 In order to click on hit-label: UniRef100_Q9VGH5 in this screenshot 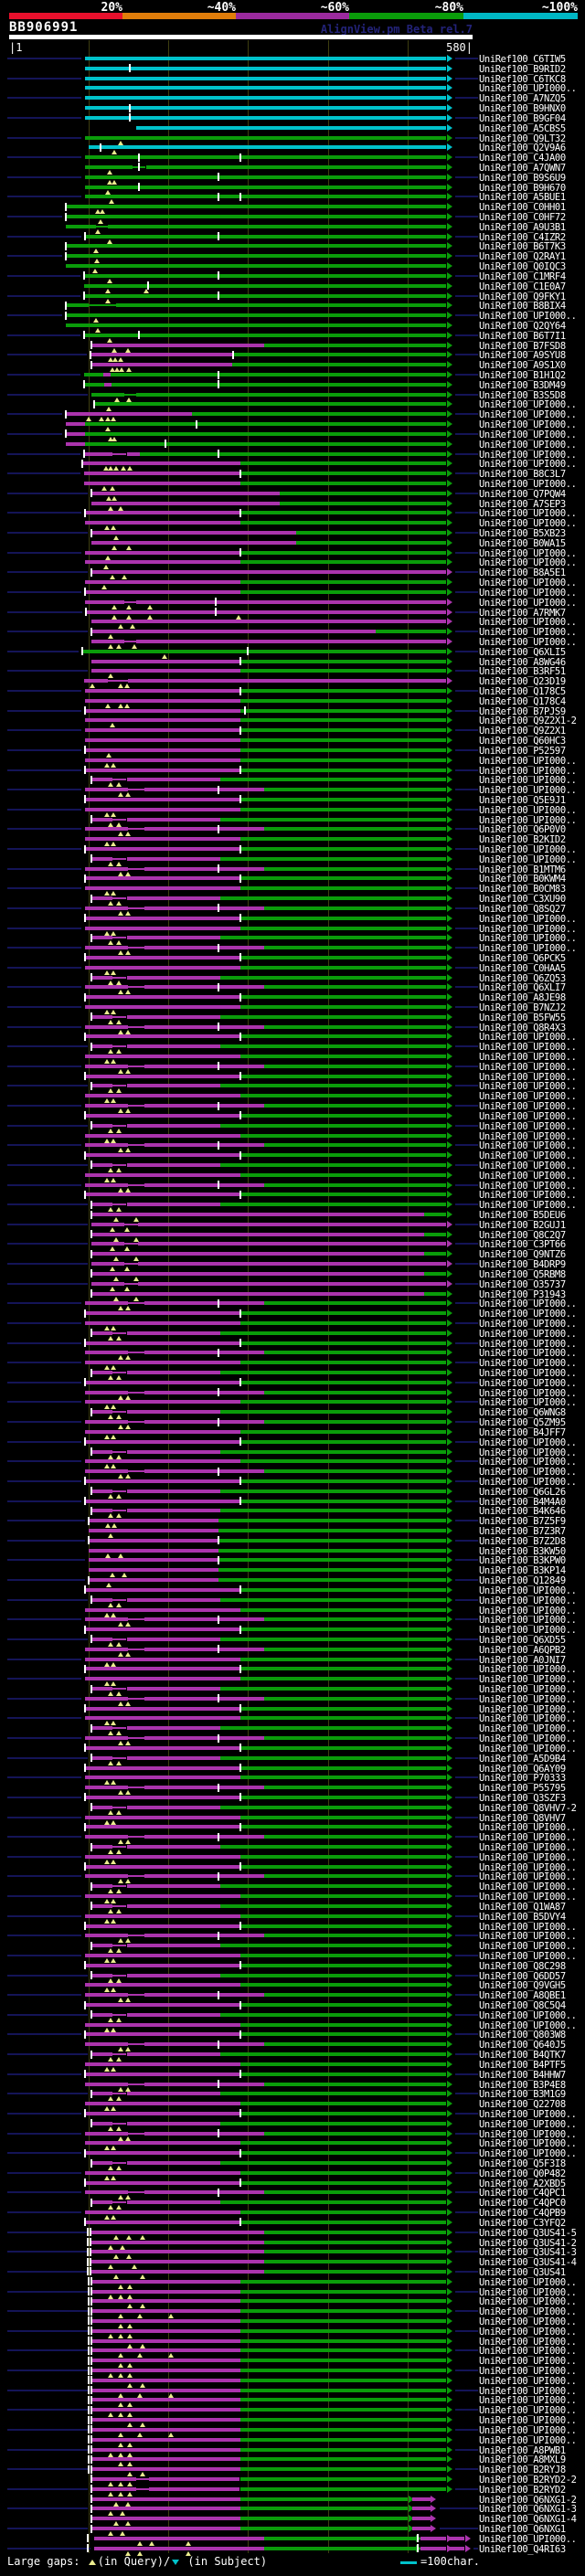, I will do `click(522, 1986)`.